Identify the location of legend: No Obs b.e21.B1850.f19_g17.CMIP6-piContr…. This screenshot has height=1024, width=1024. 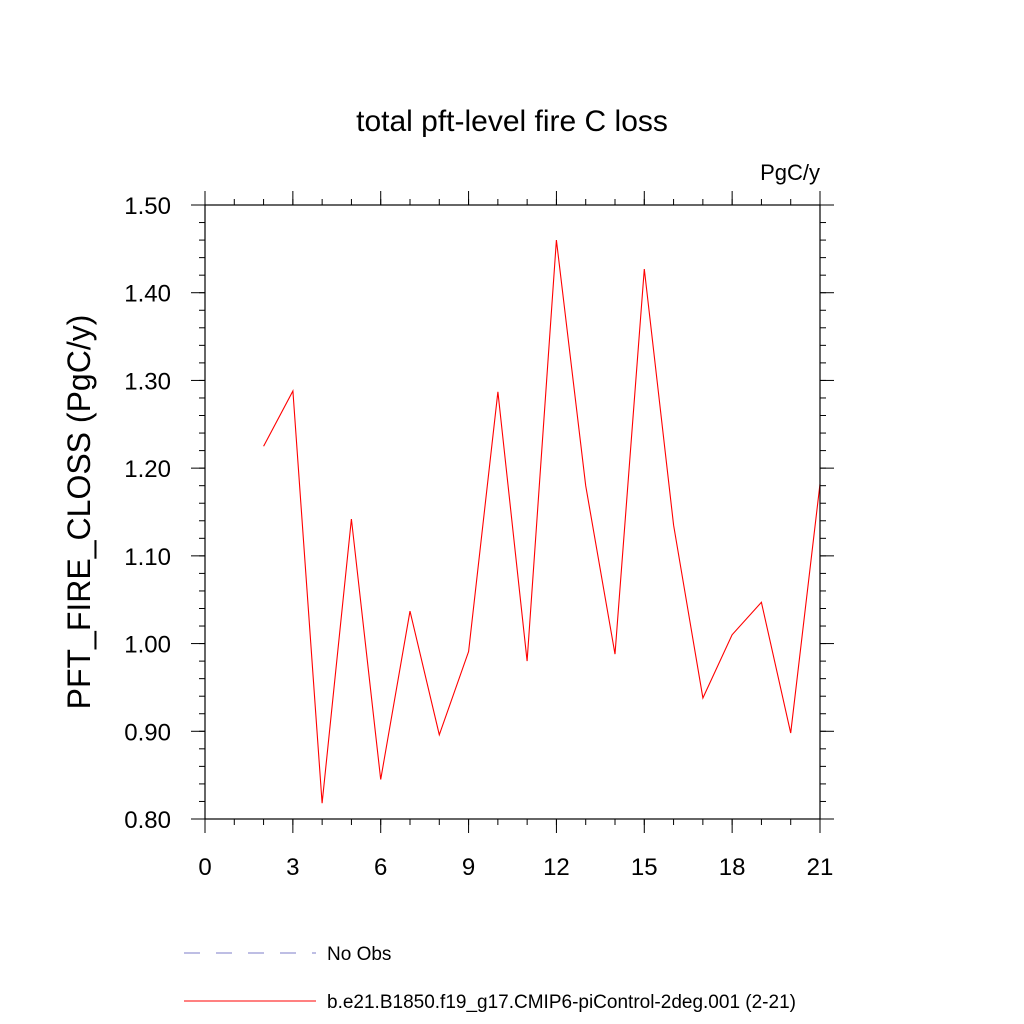
(490, 978).